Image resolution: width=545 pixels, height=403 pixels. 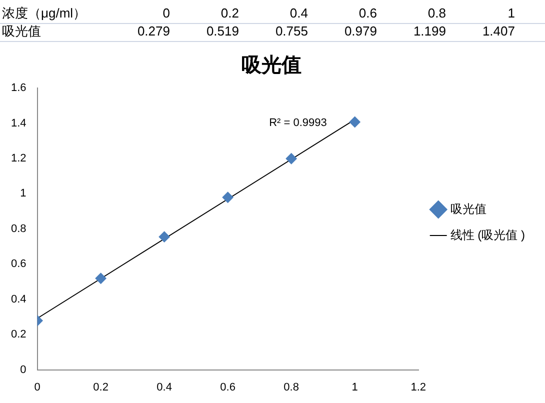 I want to click on text: 0, so click(x=166, y=13).